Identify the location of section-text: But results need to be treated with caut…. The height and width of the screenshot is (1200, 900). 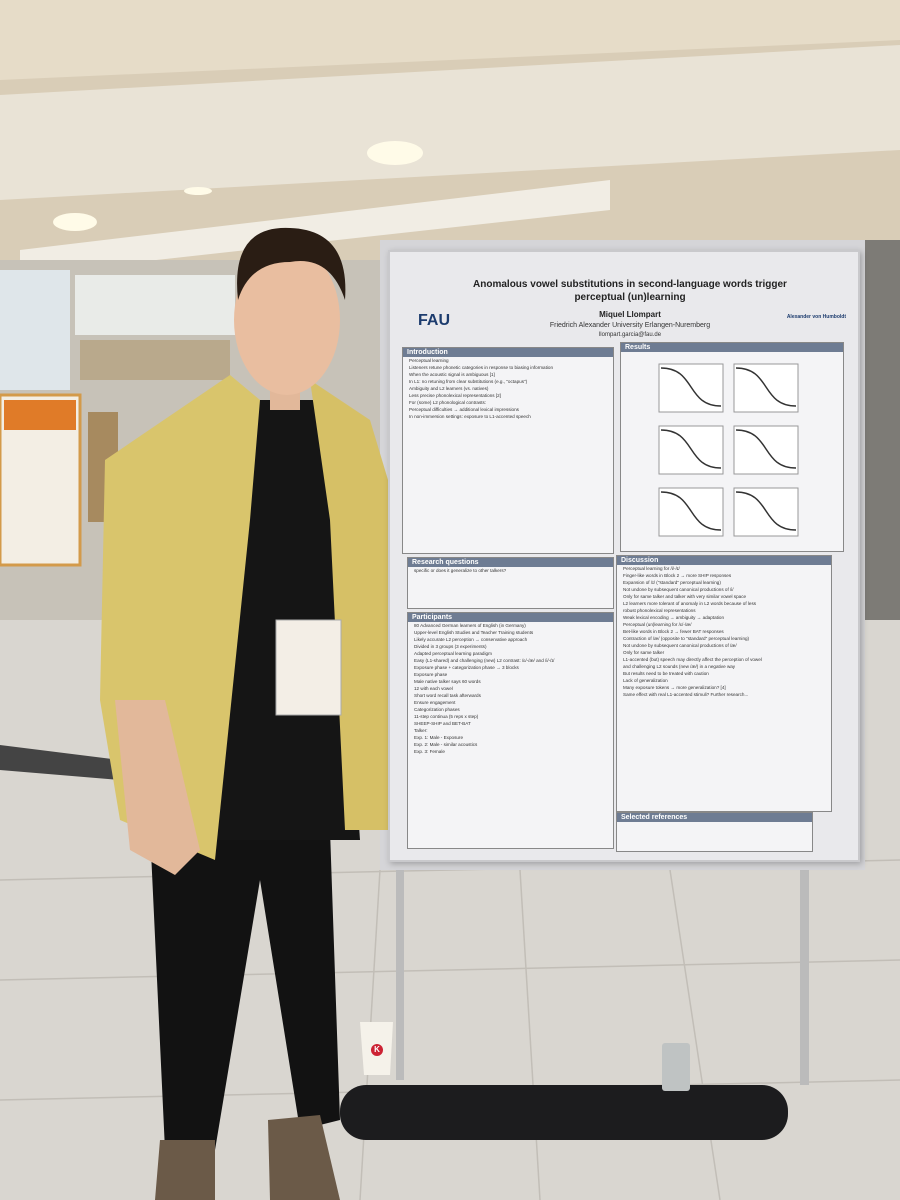
(666, 673).